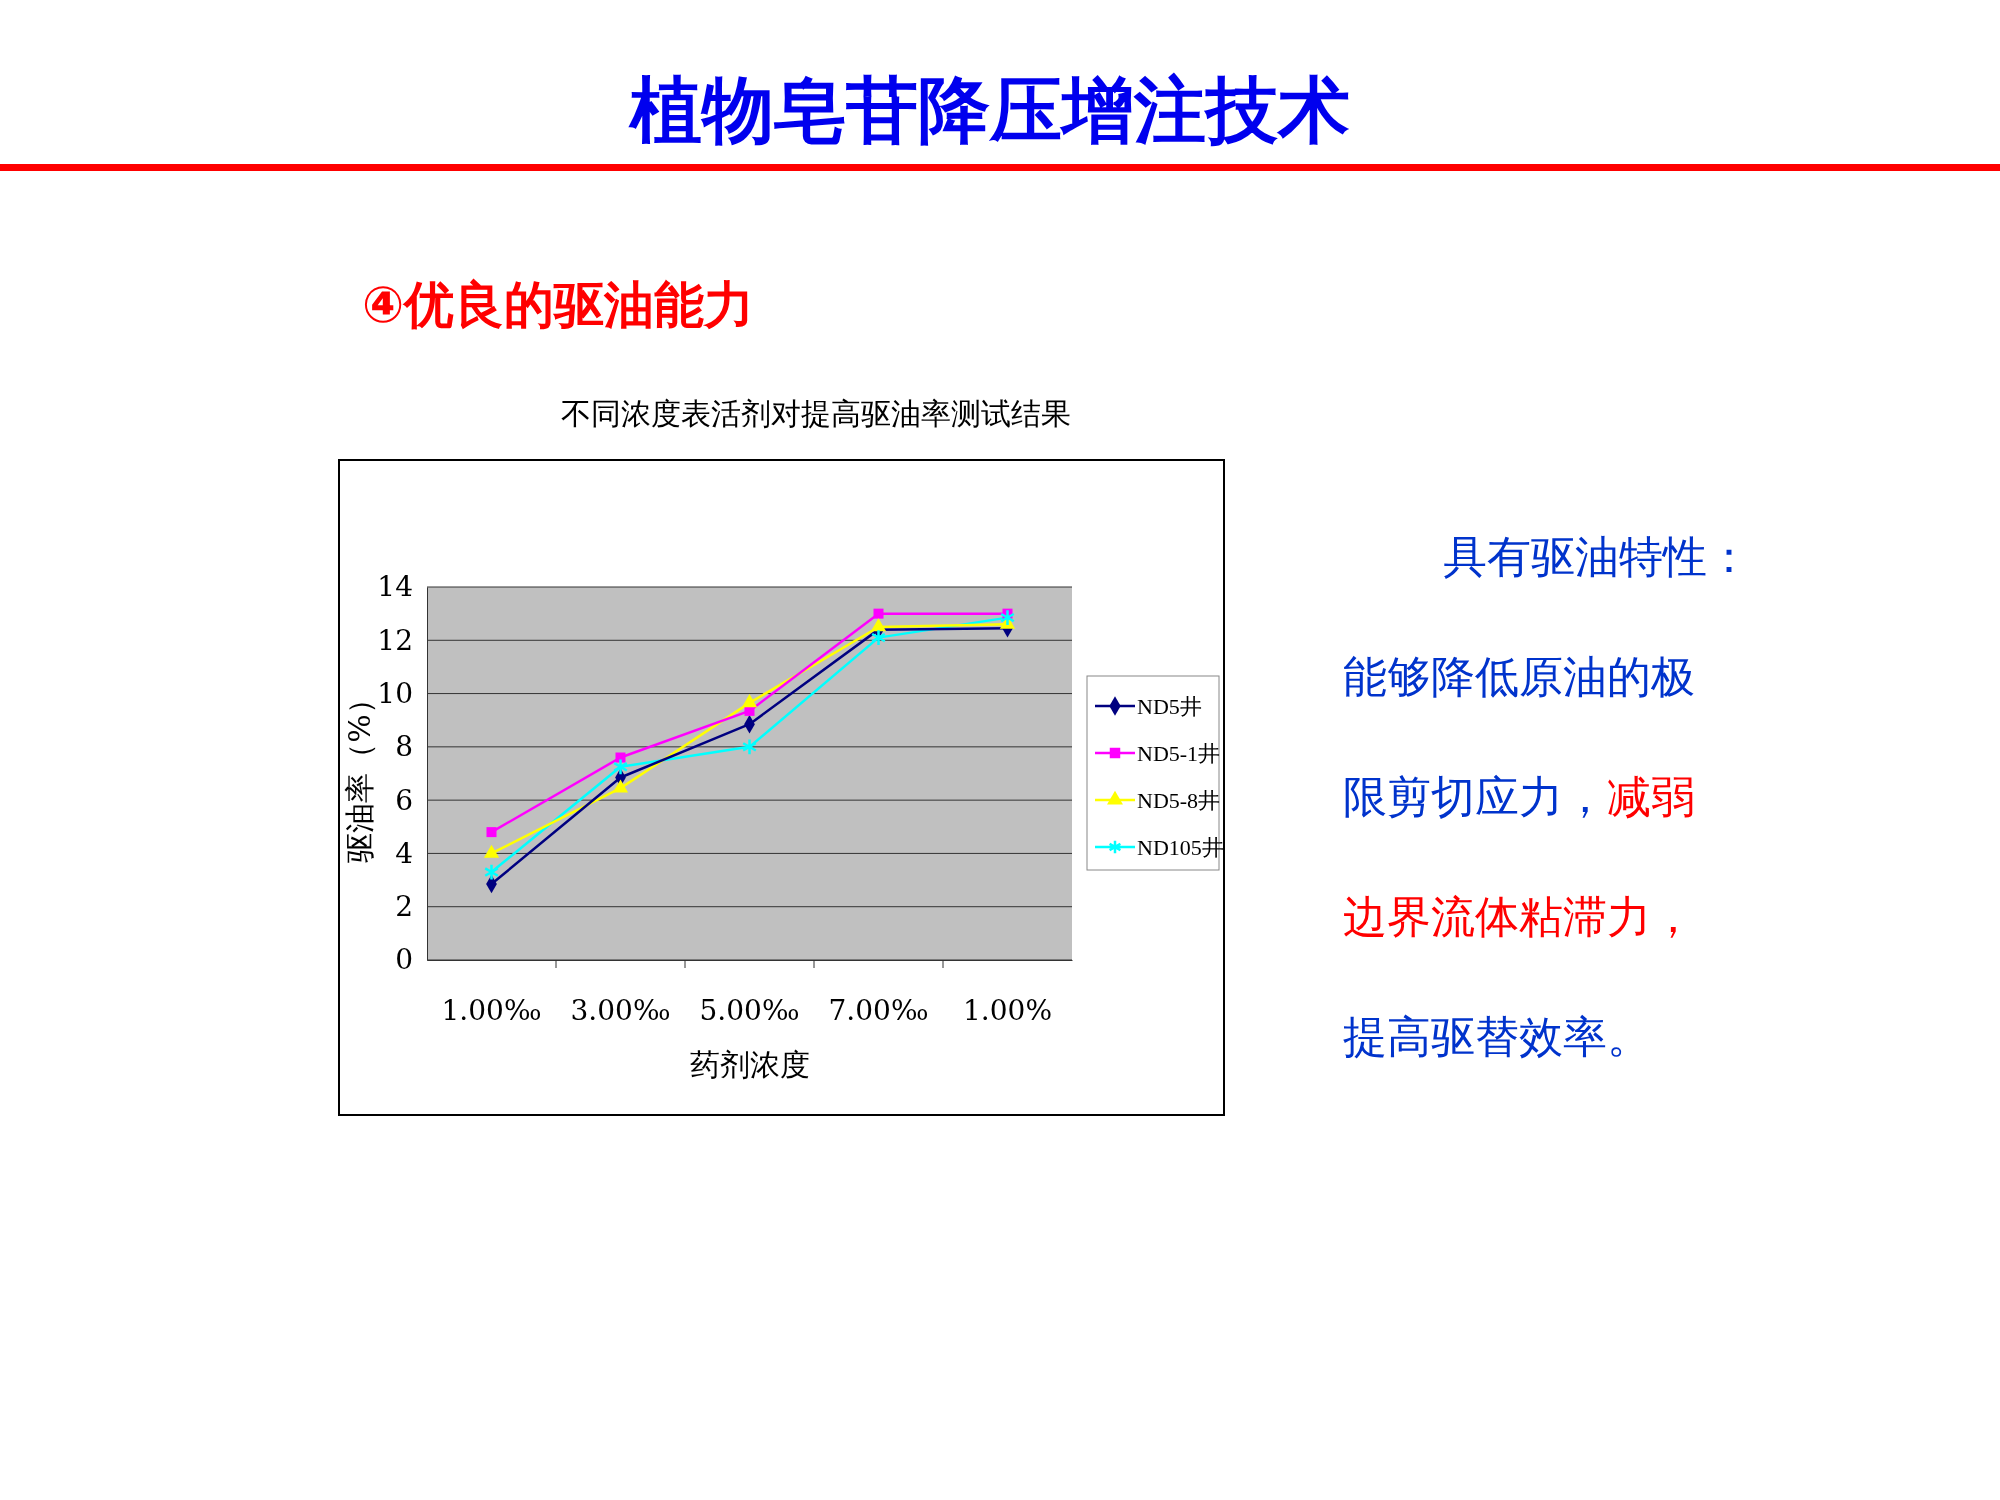 The width and height of the screenshot is (2000, 1500). What do you see at coordinates (749, 1010) in the screenshot?
I see `x-tick-label: 5.00‰` at bounding box center [749, 1010].